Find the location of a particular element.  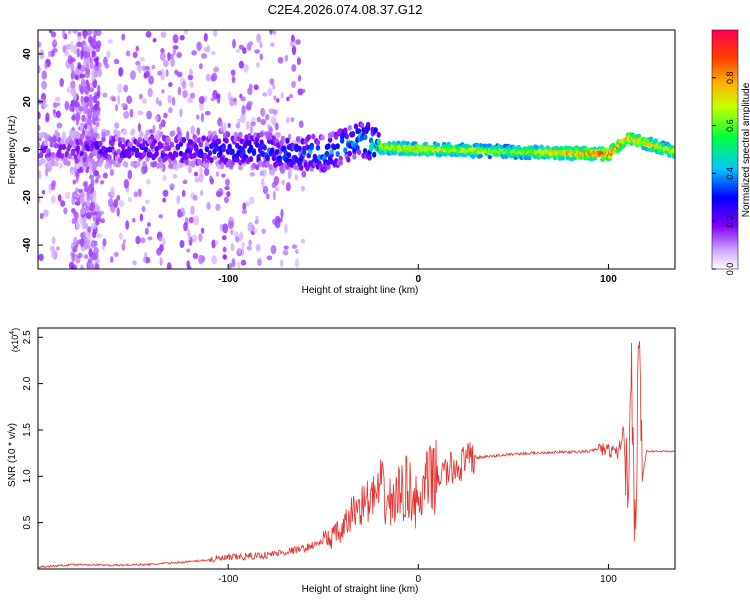

y-tick-label: -20 is located at coordinates (27, 197).